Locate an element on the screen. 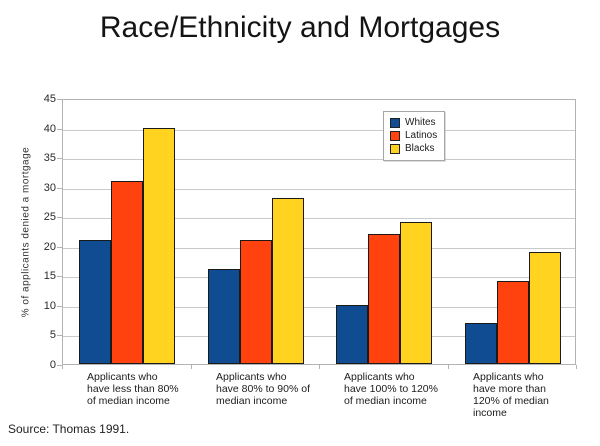  y-tick-label: 45 is located at coordinates (49, 99).